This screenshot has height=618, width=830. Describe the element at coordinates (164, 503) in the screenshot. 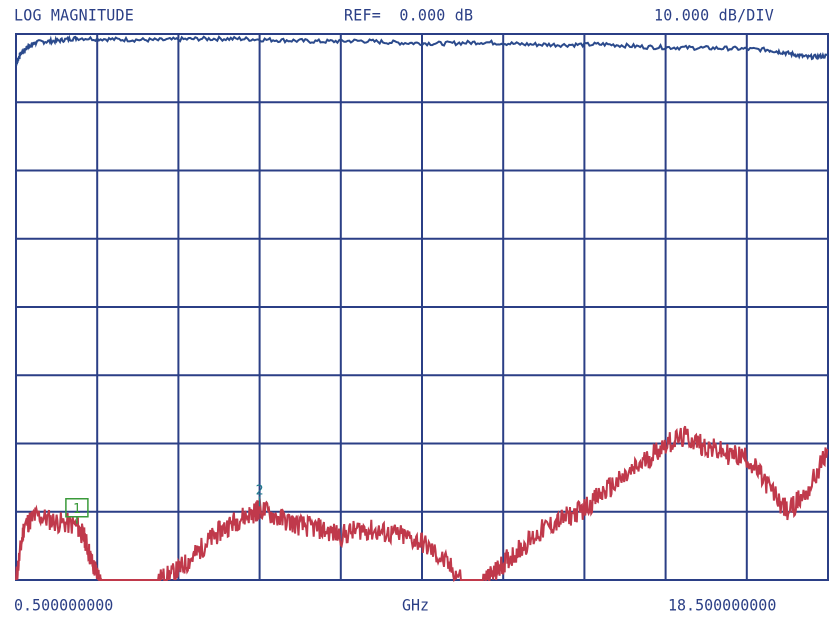

I see `marker-layer: 12` at that location.